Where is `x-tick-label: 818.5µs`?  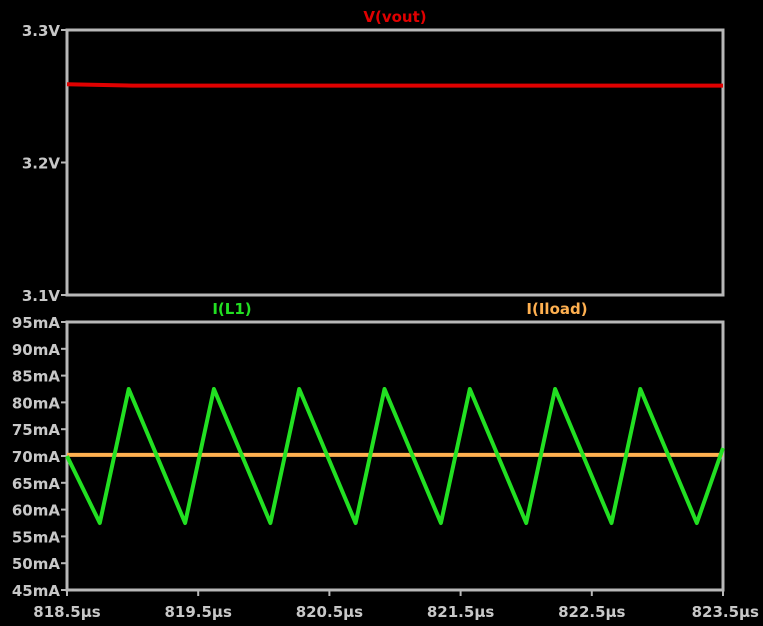
x-tick-label: 818.5µs is located at coordinates (66, 612).